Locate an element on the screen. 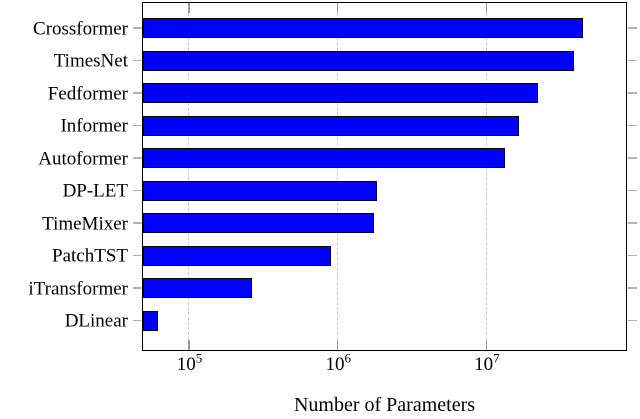 This screenshot has height=419, width=640. x-tick-labels: 10⁵ 10⁶ 10⁷ is located at coordinates (384, 368).